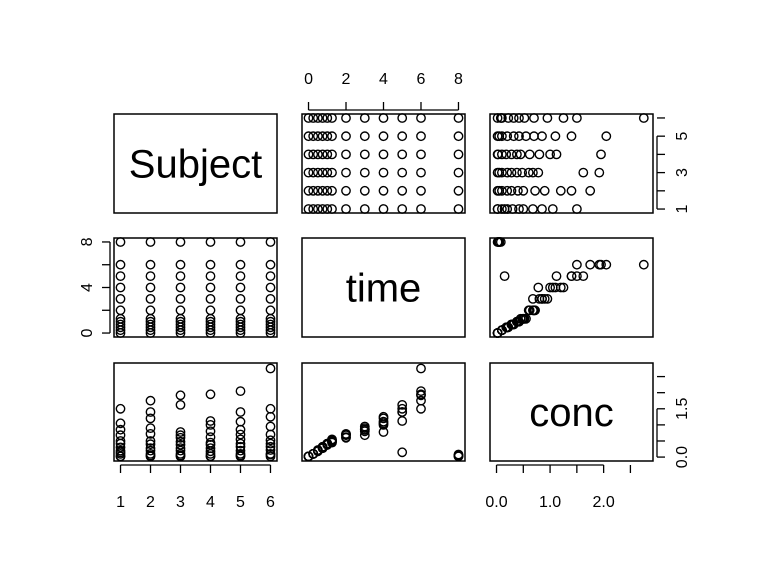 The image size is (768, 576). Describe the element at coordinates (150, 502) in the screenshot. I see `bottom-tick-label: 2` at that location.